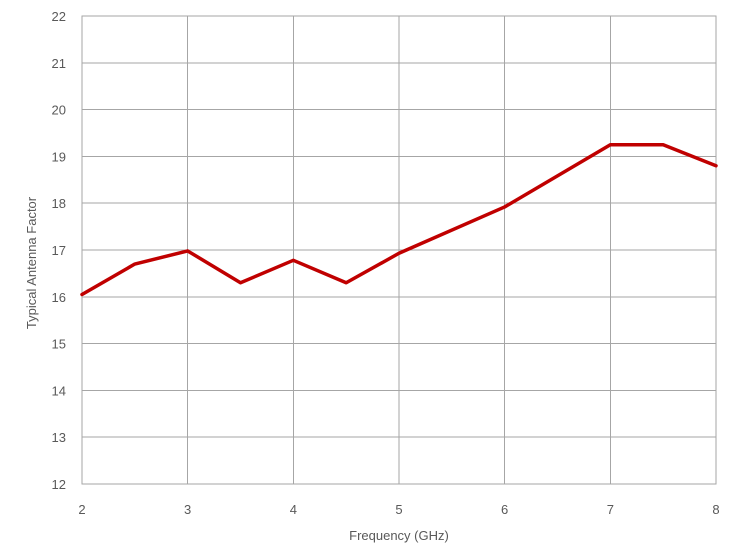 The width and height of the screenshot is (736, 550). What do you see at coordinates (59, 110) in the screenshot?
I see `y-tick-label: 20` at bounding box center [59, 110].